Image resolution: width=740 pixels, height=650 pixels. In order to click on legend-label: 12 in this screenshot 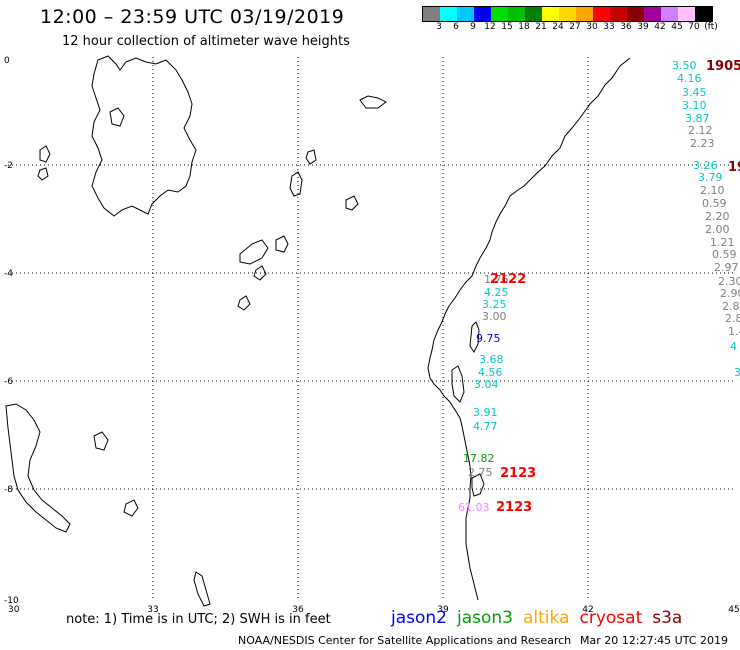, I will do `click(490, 27)`.